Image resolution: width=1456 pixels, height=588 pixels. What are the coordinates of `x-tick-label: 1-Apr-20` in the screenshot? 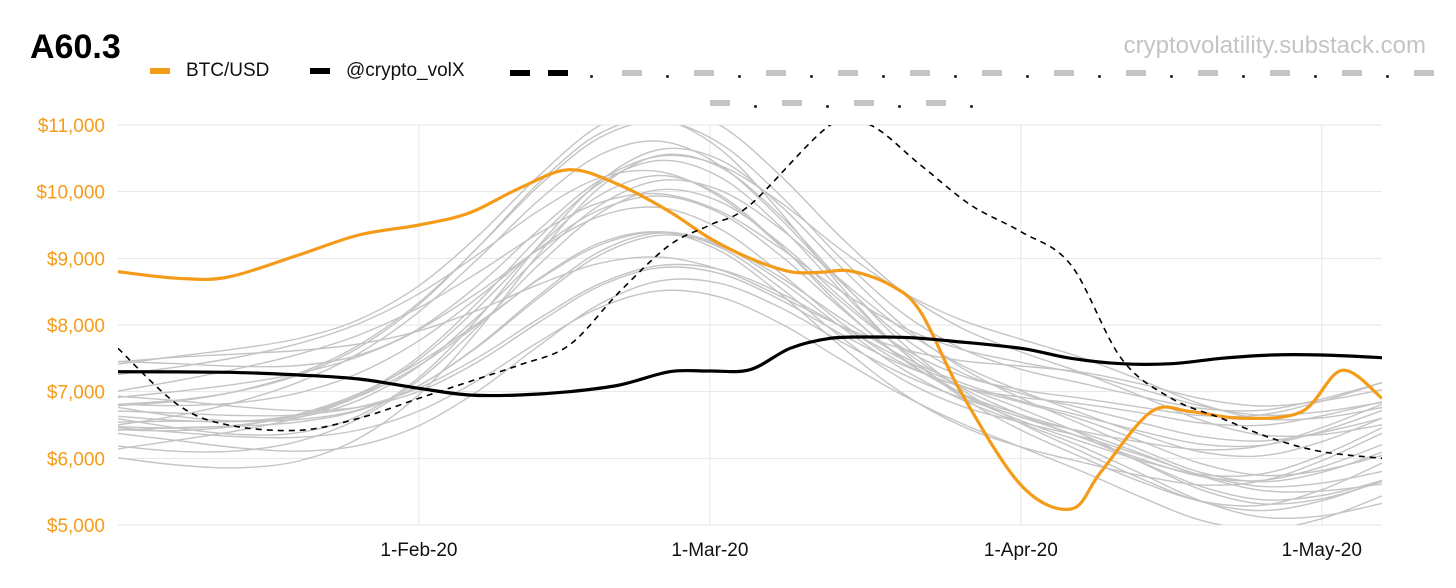 It's located at (1021, 550).